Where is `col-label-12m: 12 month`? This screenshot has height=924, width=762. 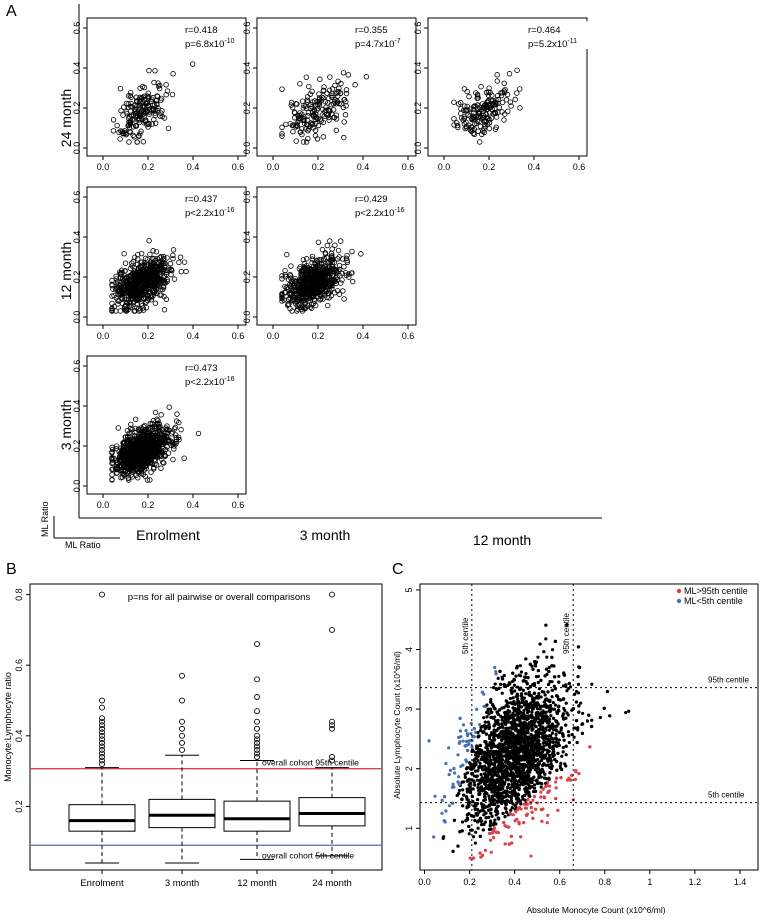
col-label-12m: 12 month is located at coordinates (502, 540).